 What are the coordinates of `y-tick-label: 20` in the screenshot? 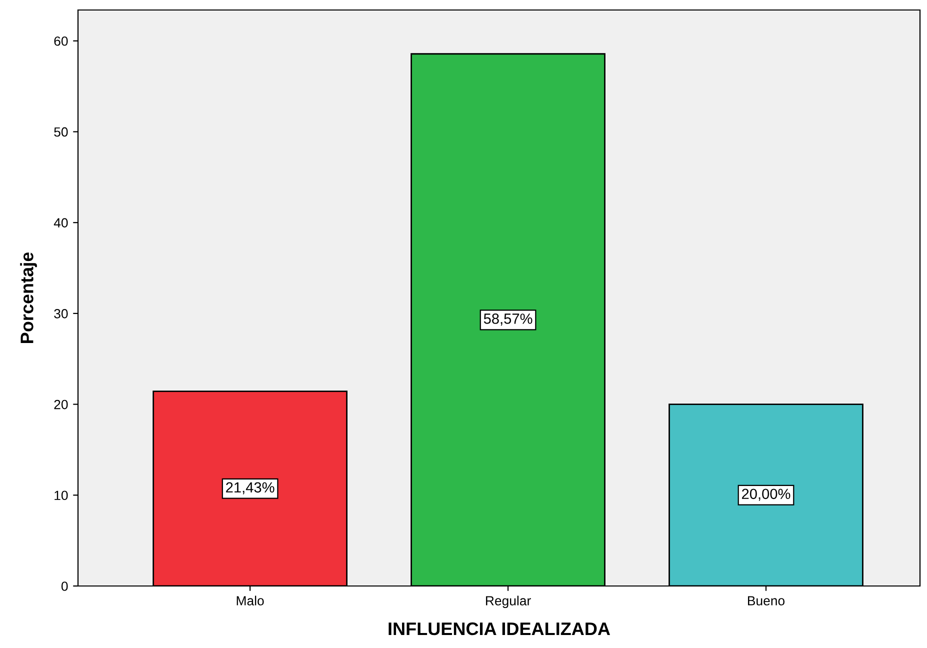 It's located at (61, 405).